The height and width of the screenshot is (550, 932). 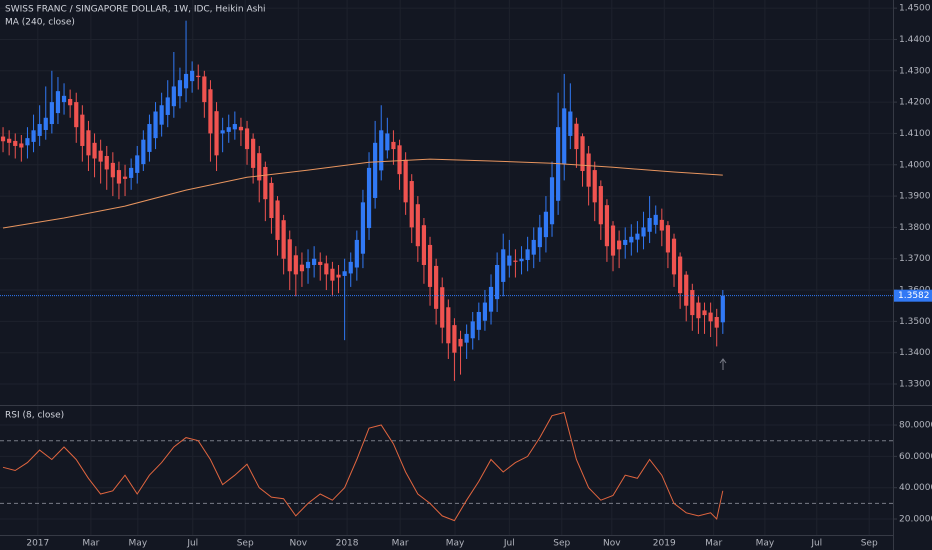 What do you see at coordinates (915, 520) in the screenshot?
I see `y-tick-label: 20.0000` at bounding box center [915, 520].